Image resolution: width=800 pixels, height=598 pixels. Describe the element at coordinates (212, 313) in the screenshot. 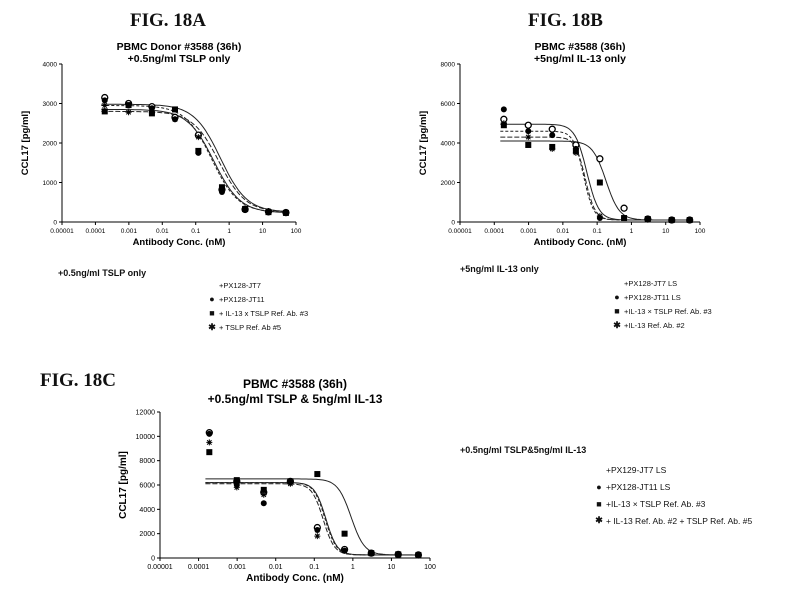

I see `legend-marker: ■` at that location.